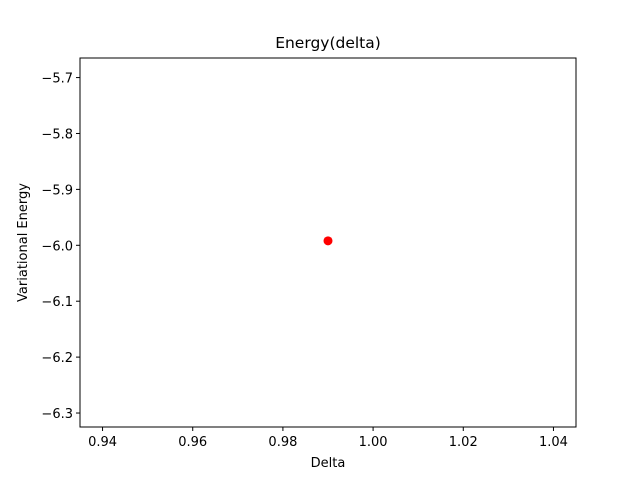 Image resolution: width=640 pixels, height=485 pixels. Describe the element at coordinates (102, 442) in the screenshot. I see `x-tick-label: 0.94` at that location.